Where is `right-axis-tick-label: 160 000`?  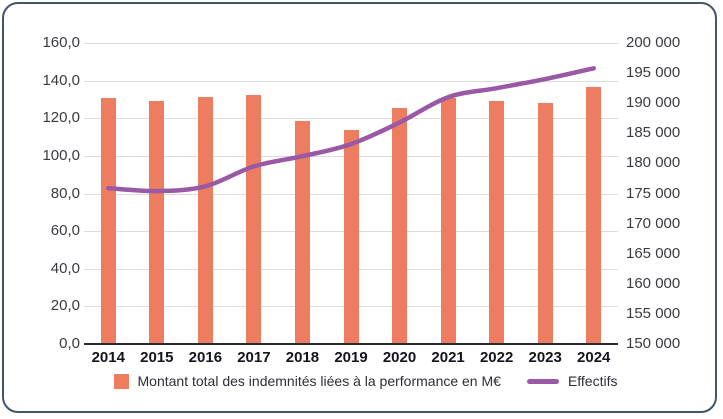
right-axis-tick-label: 160 000 is located at coordinates (653, 283).